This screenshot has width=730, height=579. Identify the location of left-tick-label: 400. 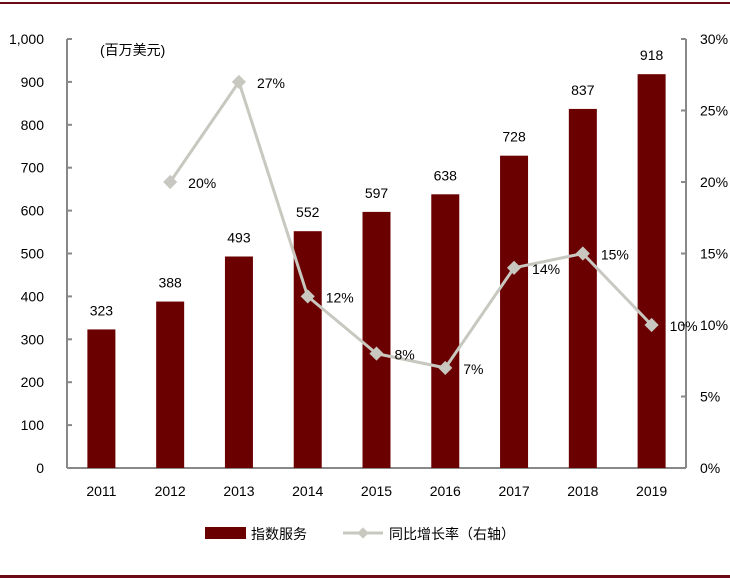
(33, 296).